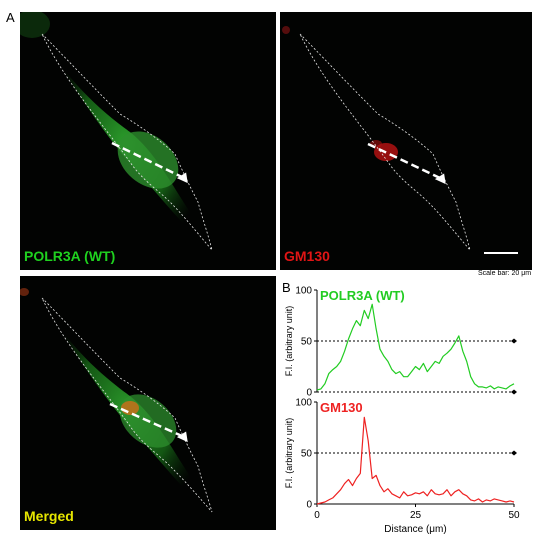 Image resolution: width=550 pixels, height=542 pixels. What do you see at coordinates (307, 256) in the screenshot?
I see `micrograph-label-gm130: GM130` at bounding box center [307, 256].